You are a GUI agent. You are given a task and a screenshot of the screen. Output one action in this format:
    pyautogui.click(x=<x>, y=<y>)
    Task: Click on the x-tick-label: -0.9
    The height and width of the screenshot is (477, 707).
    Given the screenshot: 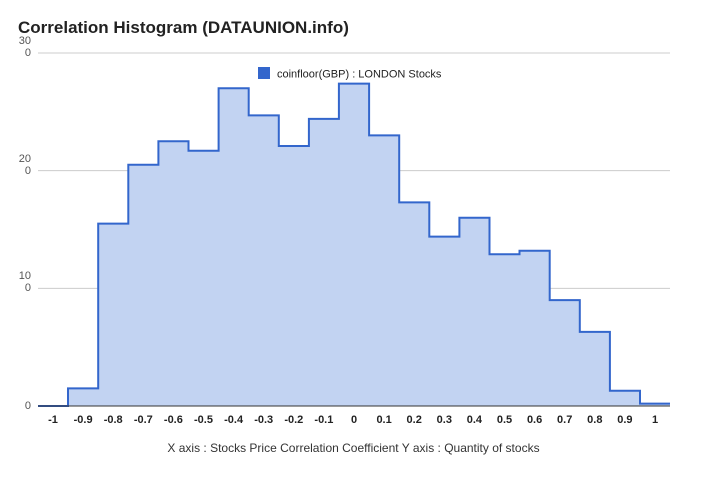 What is the action you would take?
    pyautogui.click(x=83, y=420)
    